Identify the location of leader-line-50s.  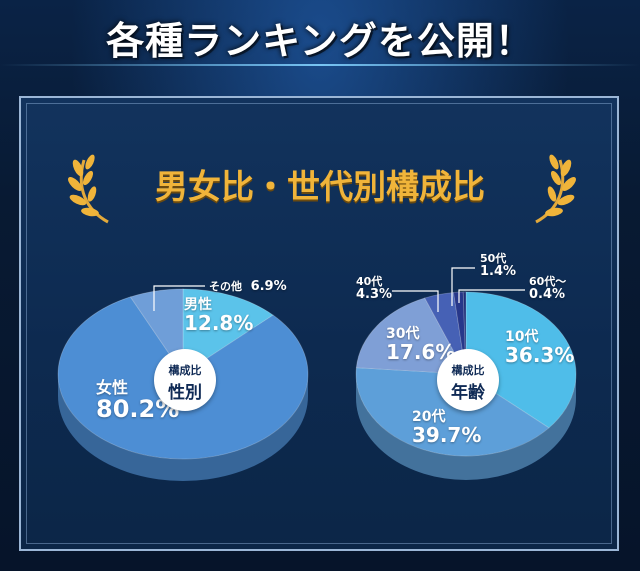
(463, 286).